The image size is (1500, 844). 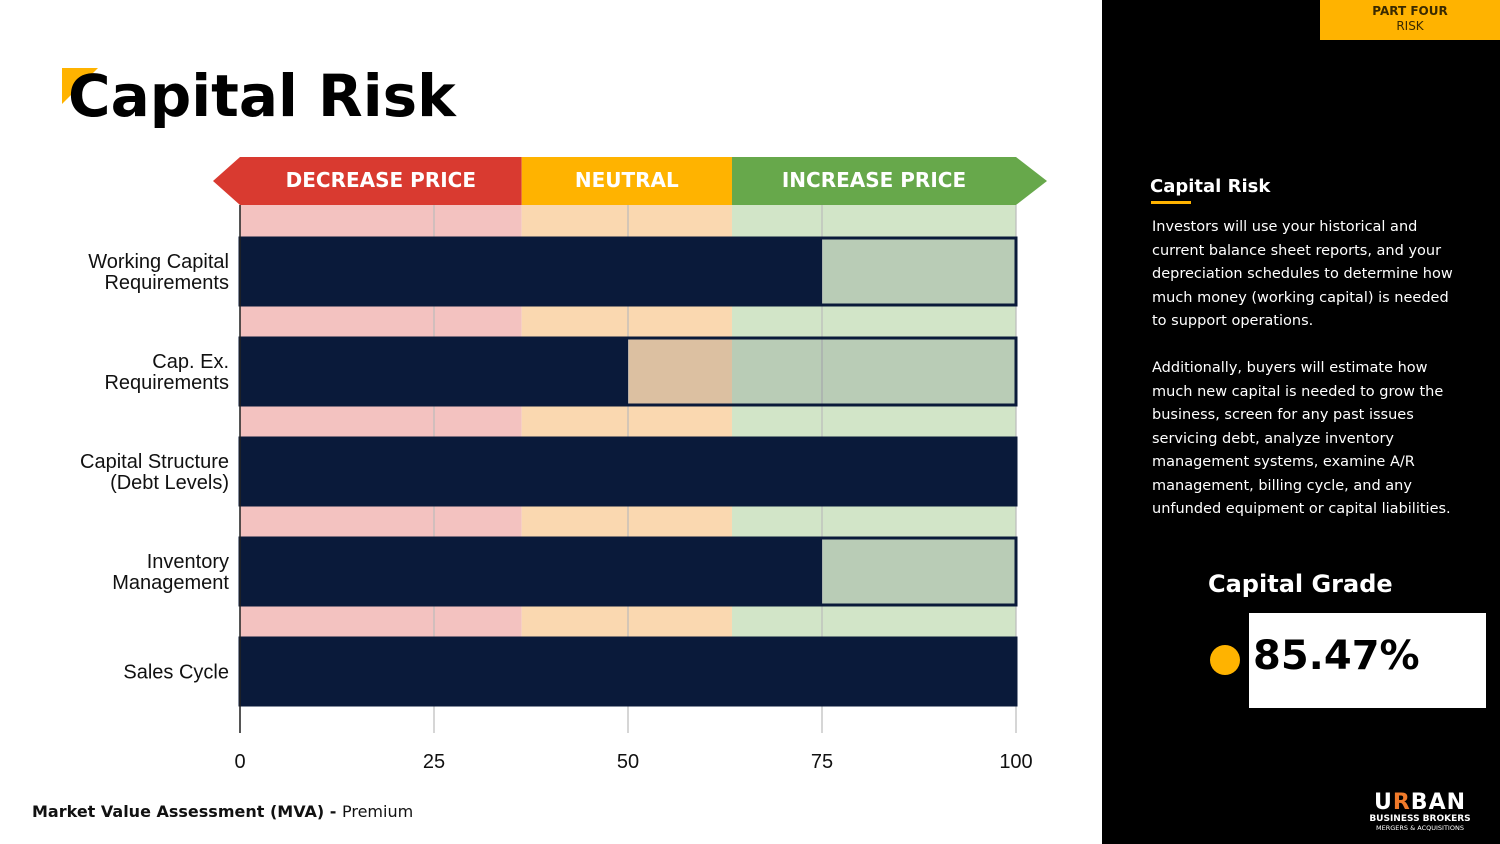 What do you see at coordinates (188, 562) in the screenshot?
I see `category-label: Inventory` at bounding box center [188, 562].